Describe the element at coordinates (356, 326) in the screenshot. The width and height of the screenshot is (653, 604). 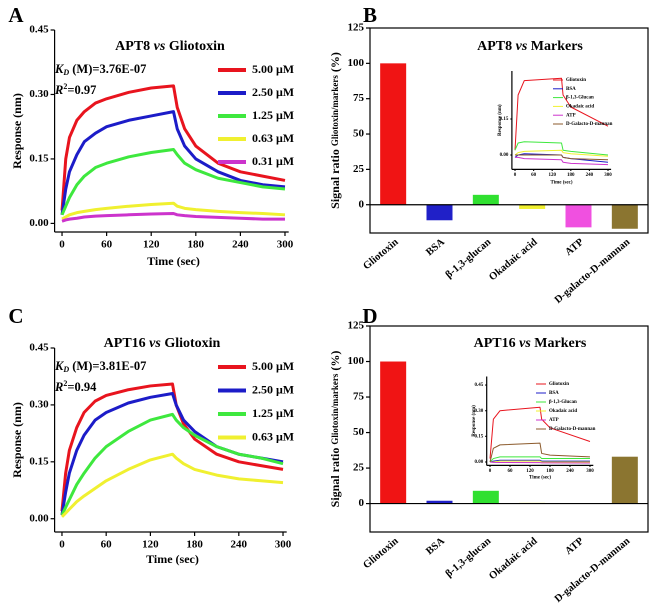
I see `y-tick-label: 125` at that location.